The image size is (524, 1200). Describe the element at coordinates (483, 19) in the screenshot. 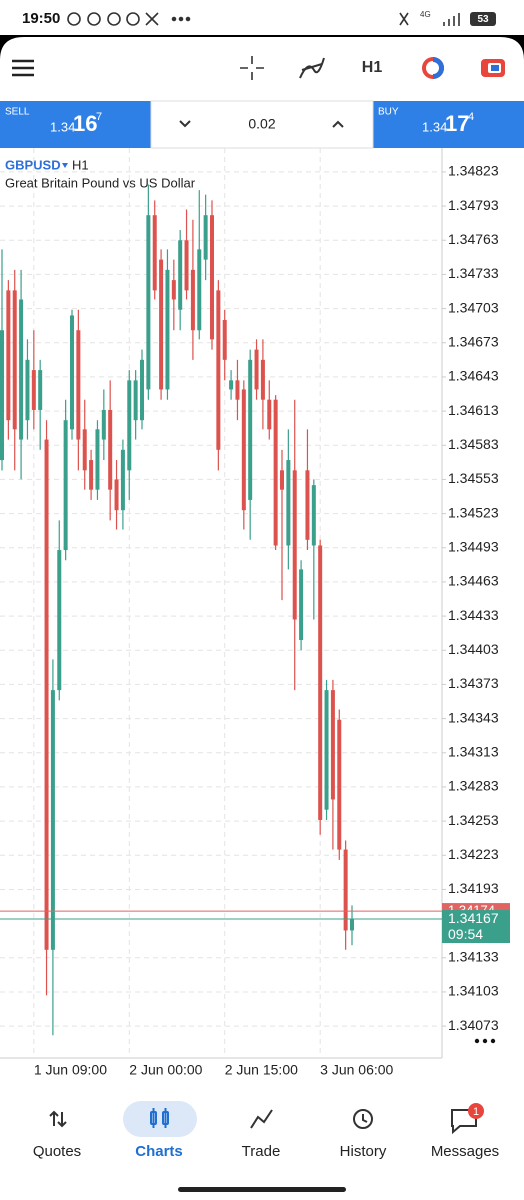

I see `battery` at that location.